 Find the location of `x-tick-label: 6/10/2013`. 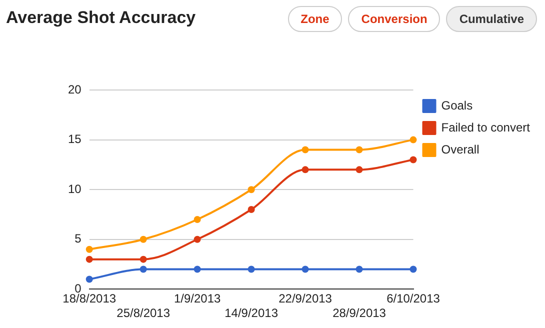

x-tick-label: 6/10/2013 is located at coordinates (413, 299).